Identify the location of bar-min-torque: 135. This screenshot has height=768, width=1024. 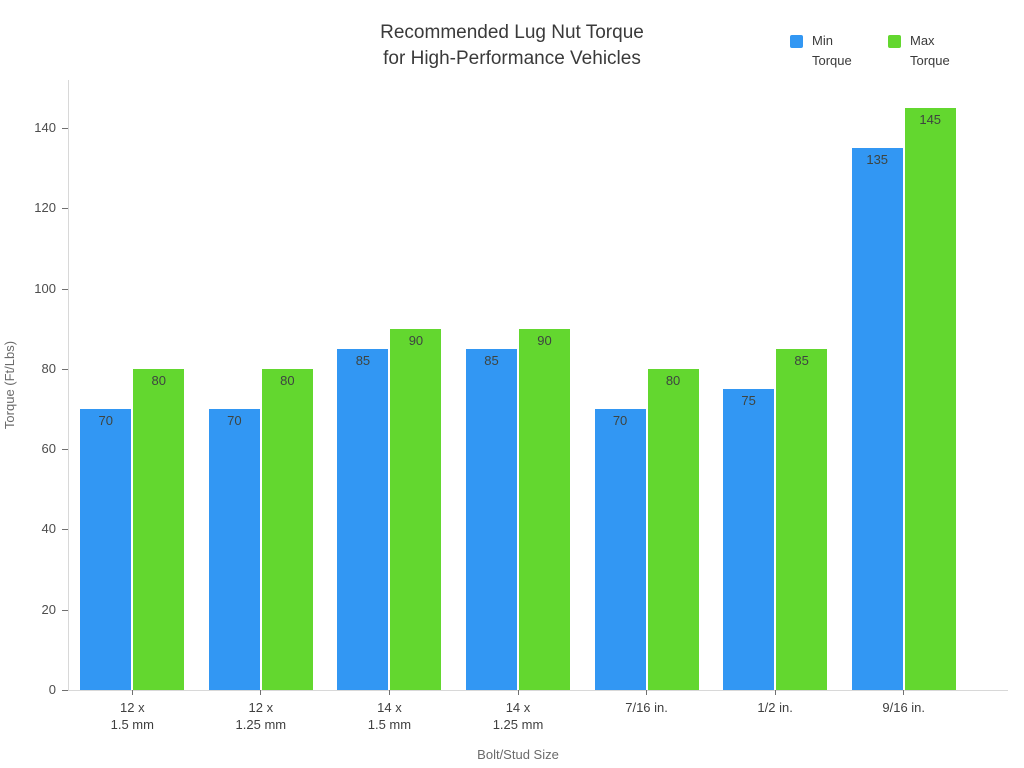
(877, 419).